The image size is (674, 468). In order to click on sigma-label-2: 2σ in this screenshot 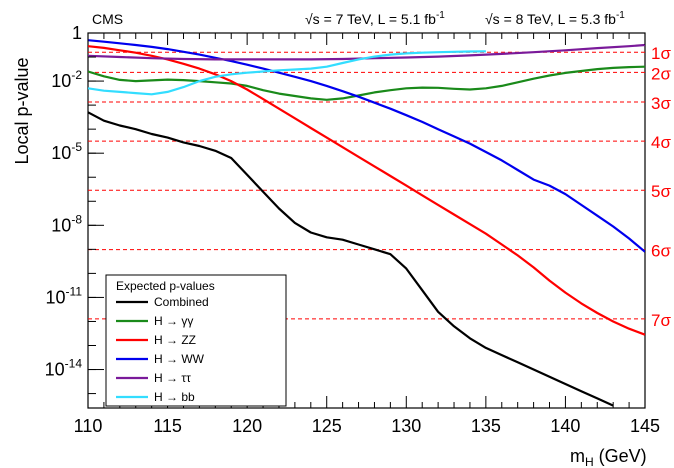, I will do `click(661, 73)`.